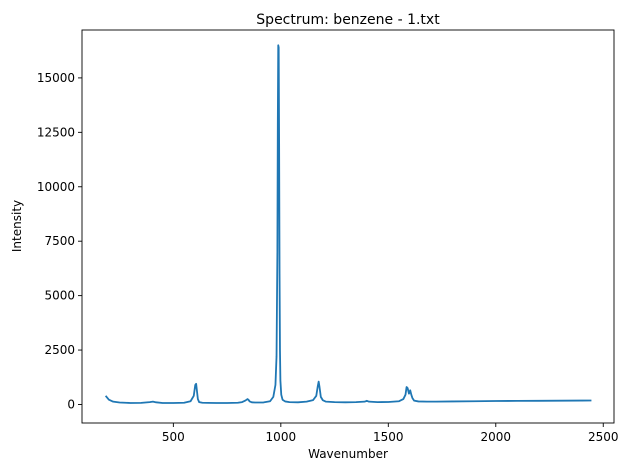 This screenshot has height=470, width=629. I want to click on y-tick-label: 0, so click(71, 404).